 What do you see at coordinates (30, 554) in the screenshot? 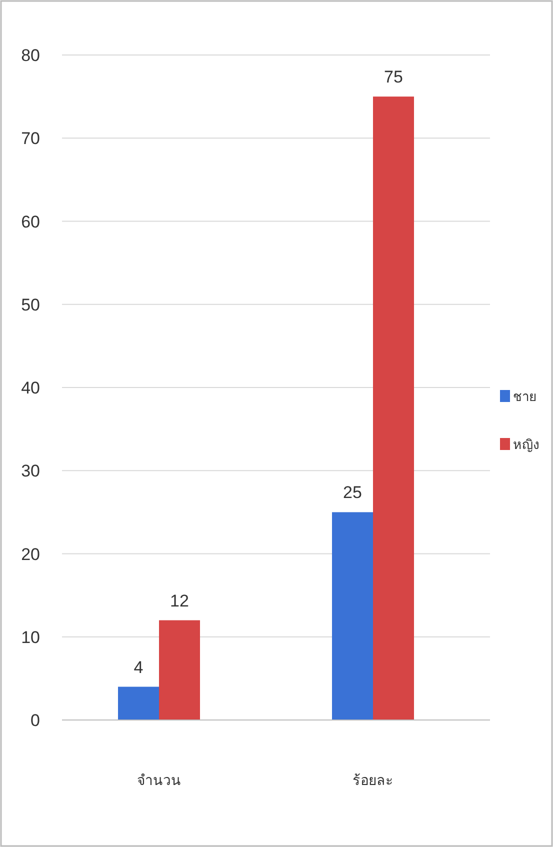
I see `y-tick-label: 20` at bounding box center [30, 554].